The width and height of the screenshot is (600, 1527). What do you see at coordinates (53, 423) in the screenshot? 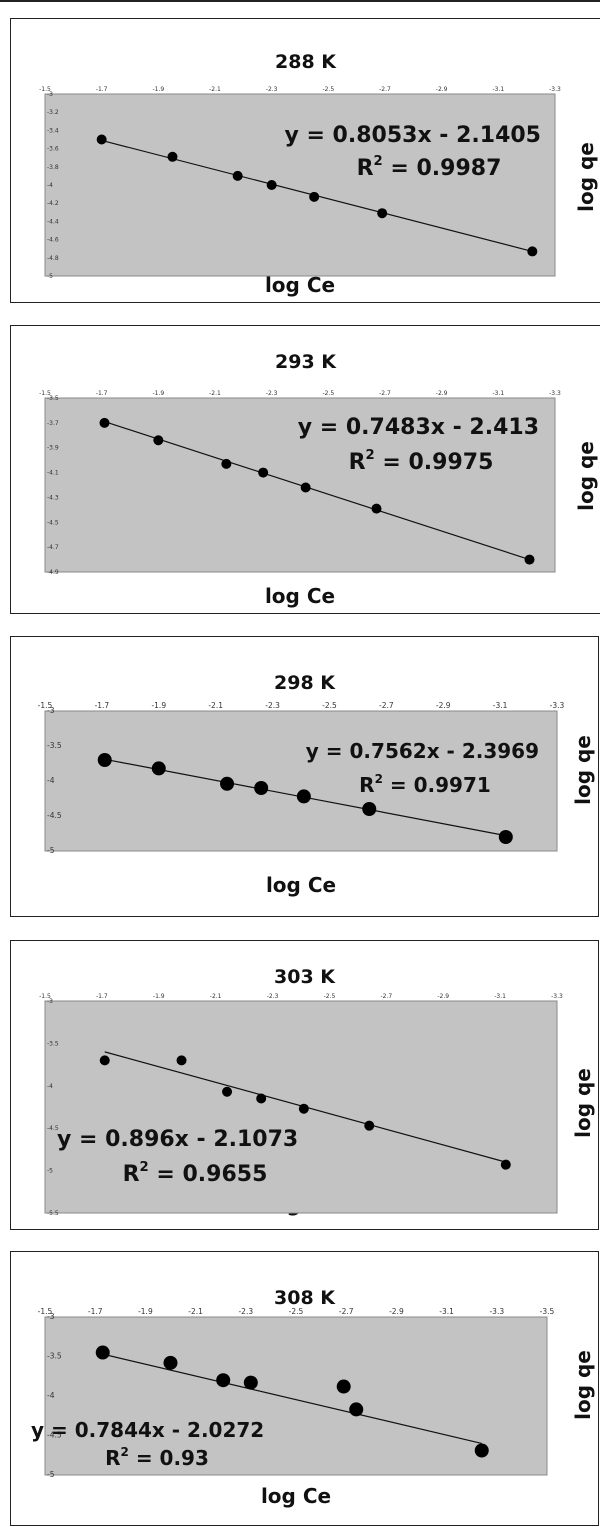
I see `y-tick-label: -3.7` at bounding box center [53, 423].